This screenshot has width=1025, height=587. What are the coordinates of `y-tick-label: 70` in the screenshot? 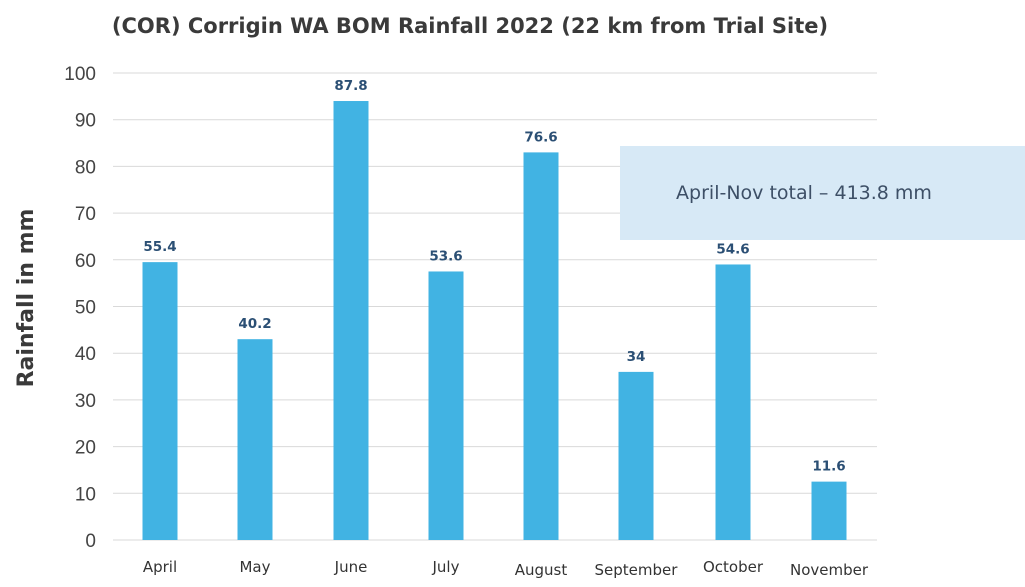 It's located at (85, 214).